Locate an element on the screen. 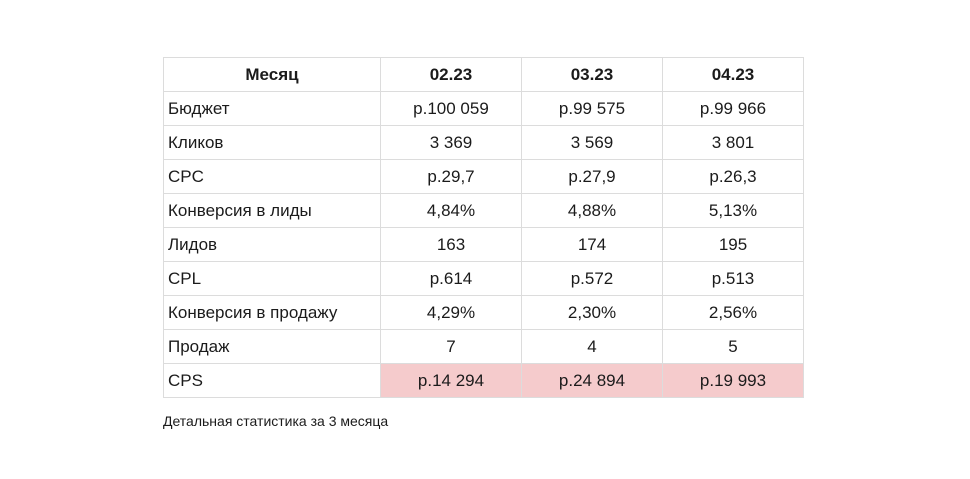 The image size is (970, 479). table-row: Конверсия в лиды 4,84% 4,88% 5,13% is located at coordinates (483, 210).